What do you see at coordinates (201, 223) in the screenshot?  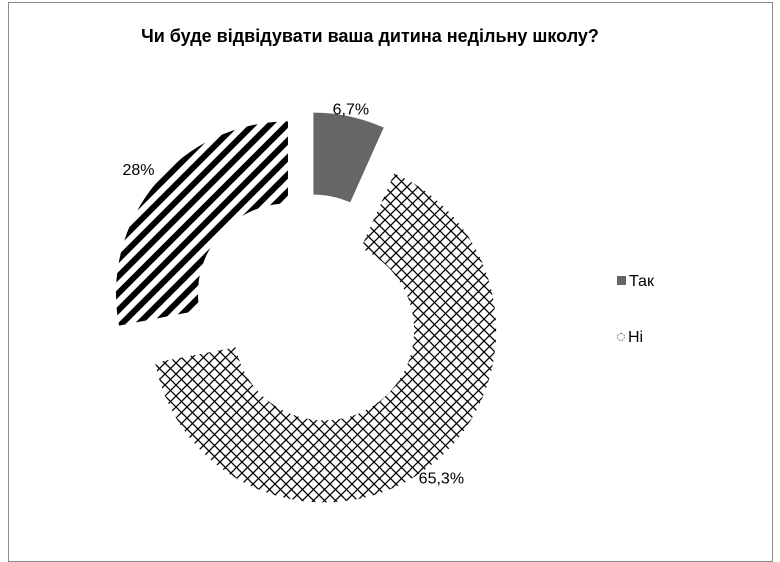 I see `slice-other` at bounding box center [201, 223].